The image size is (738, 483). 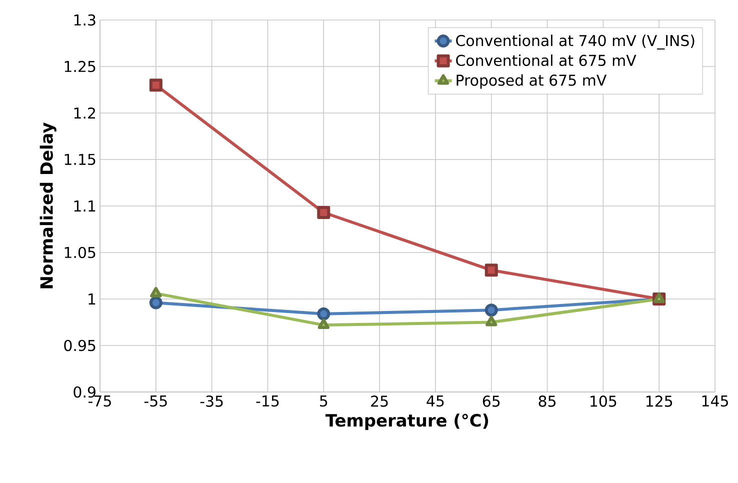 I want to click on y-tick-label: 0.9, so click(x=85, y=392).